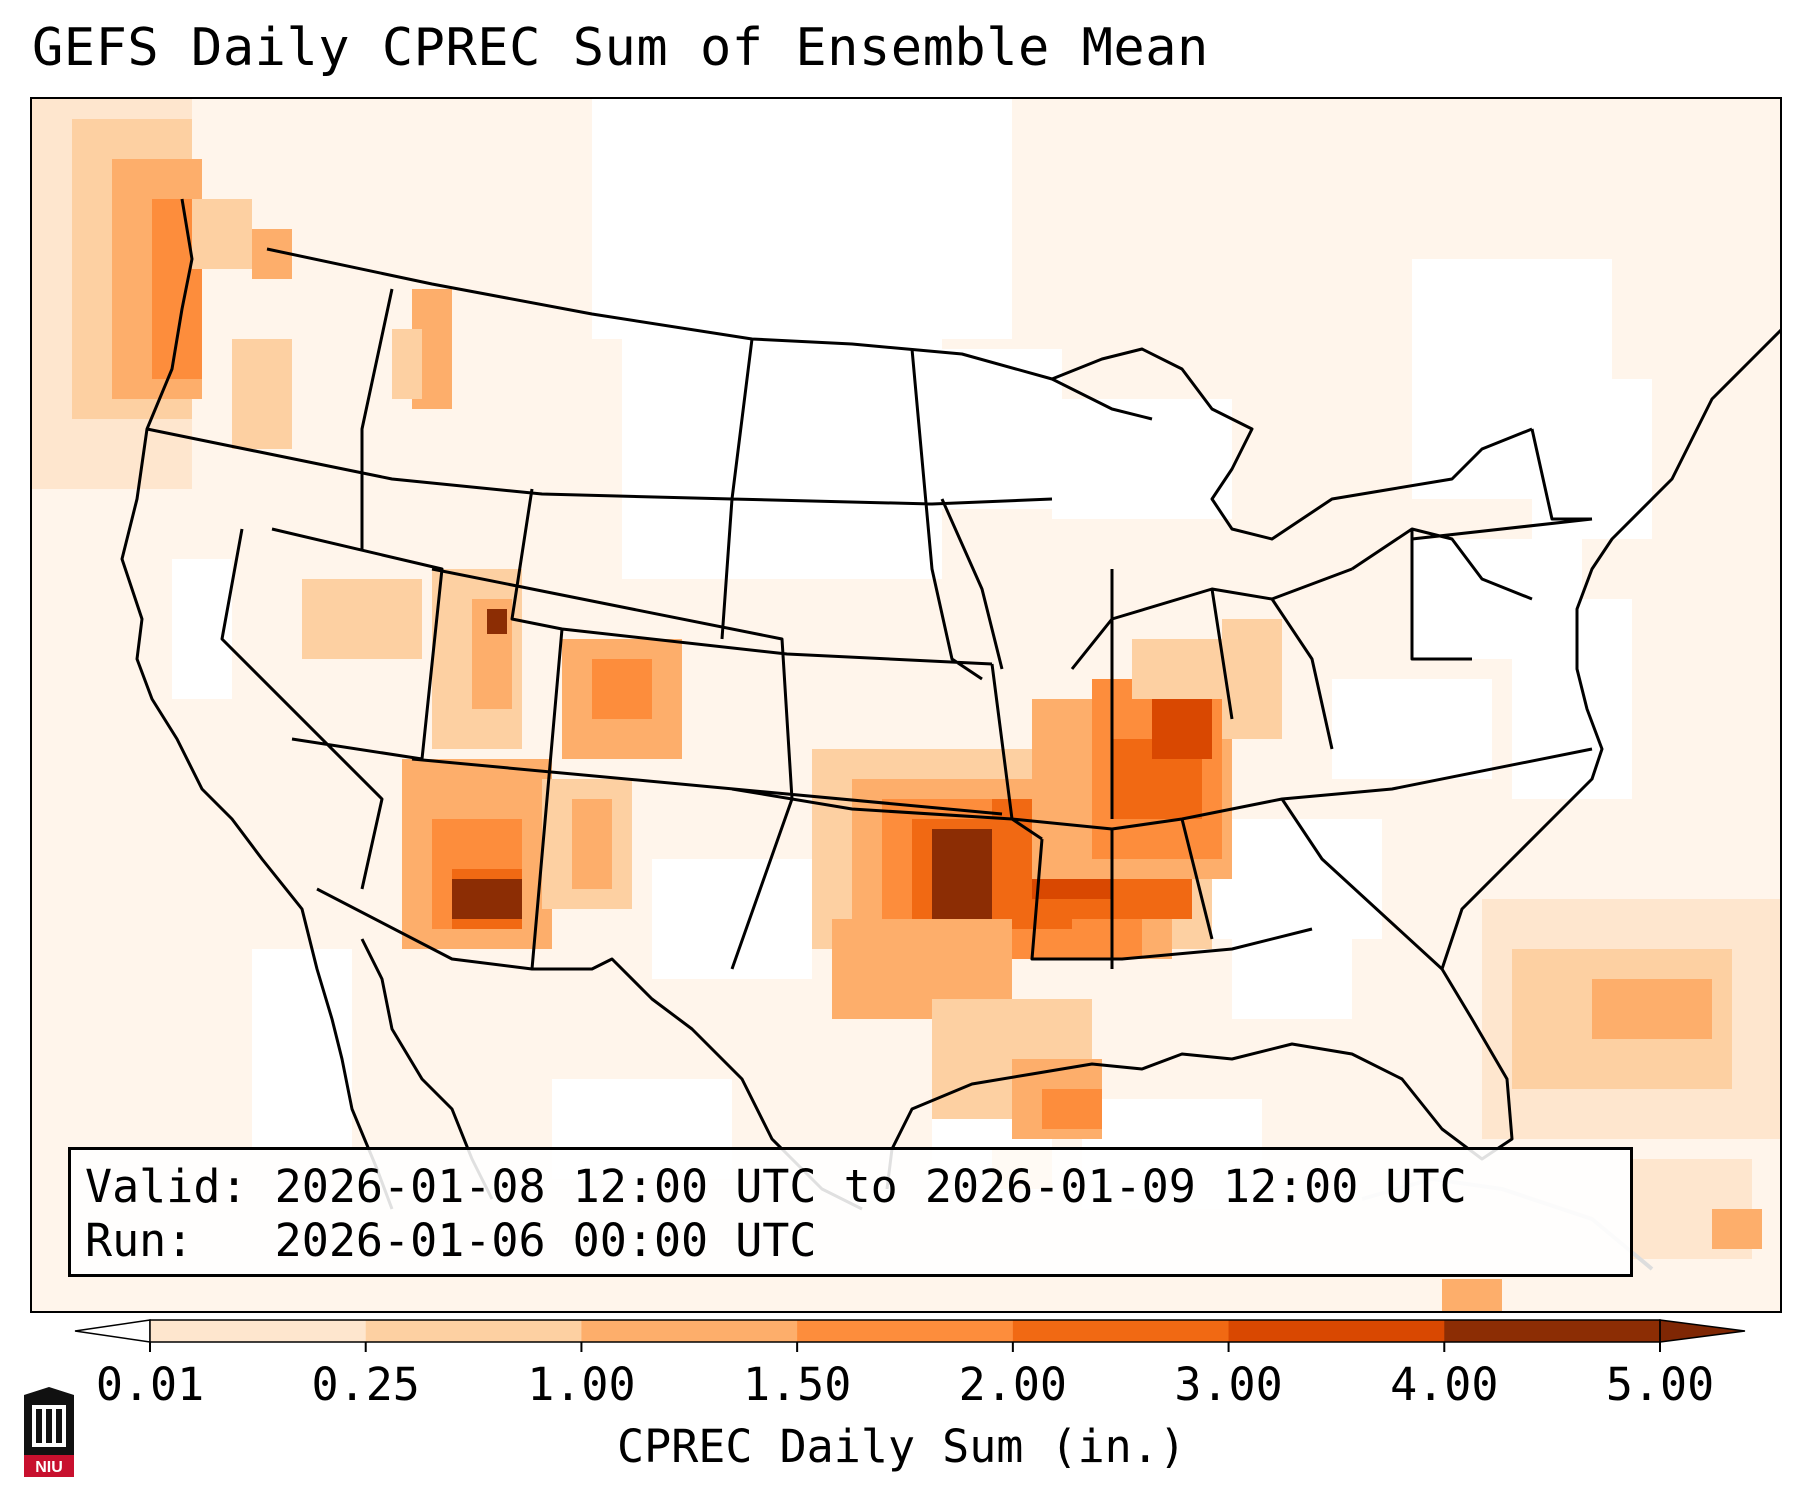 The image size is (1803, 1500). Describe the element at coordinates (49, 1432) in the screenshot. I see `niu-logo-icon: NIU` at that location.